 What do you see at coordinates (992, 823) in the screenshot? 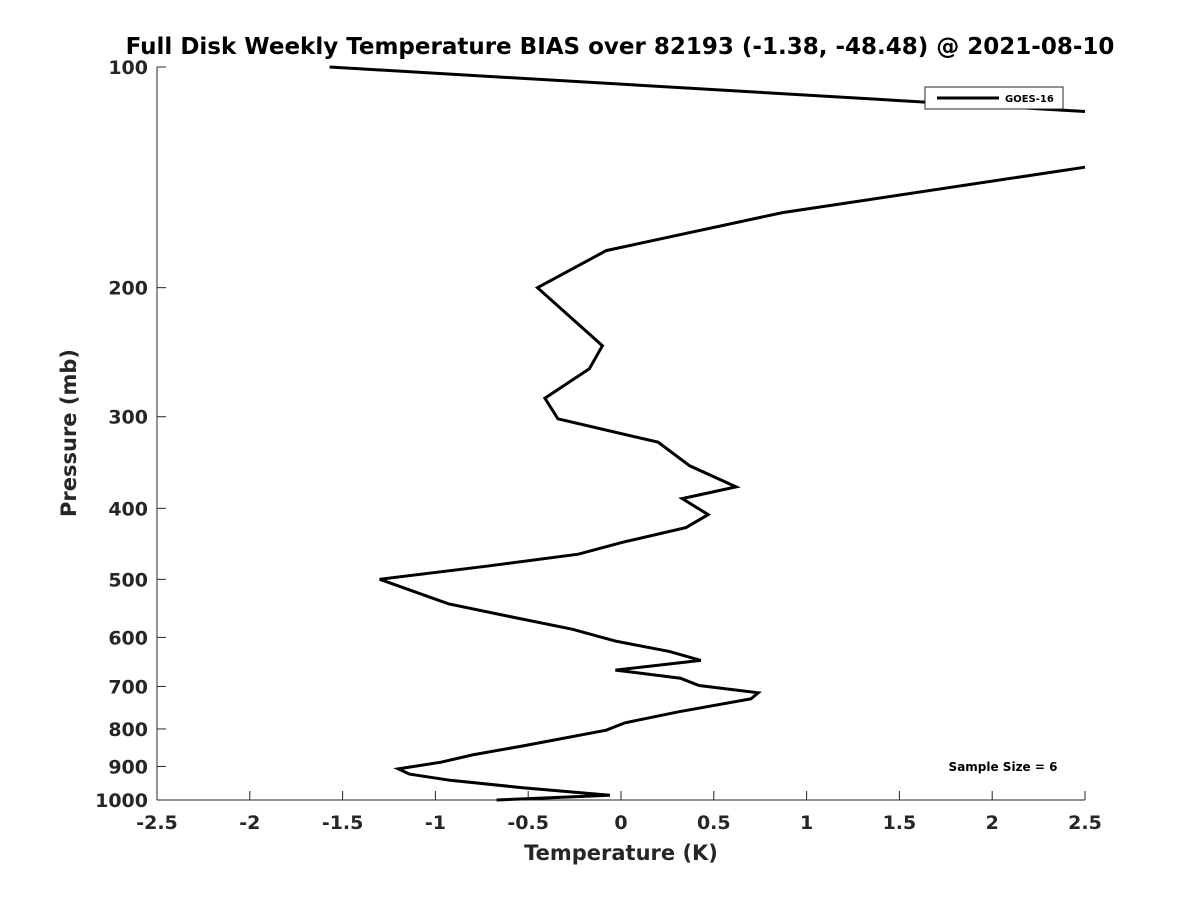
I see `x-tick-label: 2` at bounding box center [992, 823].